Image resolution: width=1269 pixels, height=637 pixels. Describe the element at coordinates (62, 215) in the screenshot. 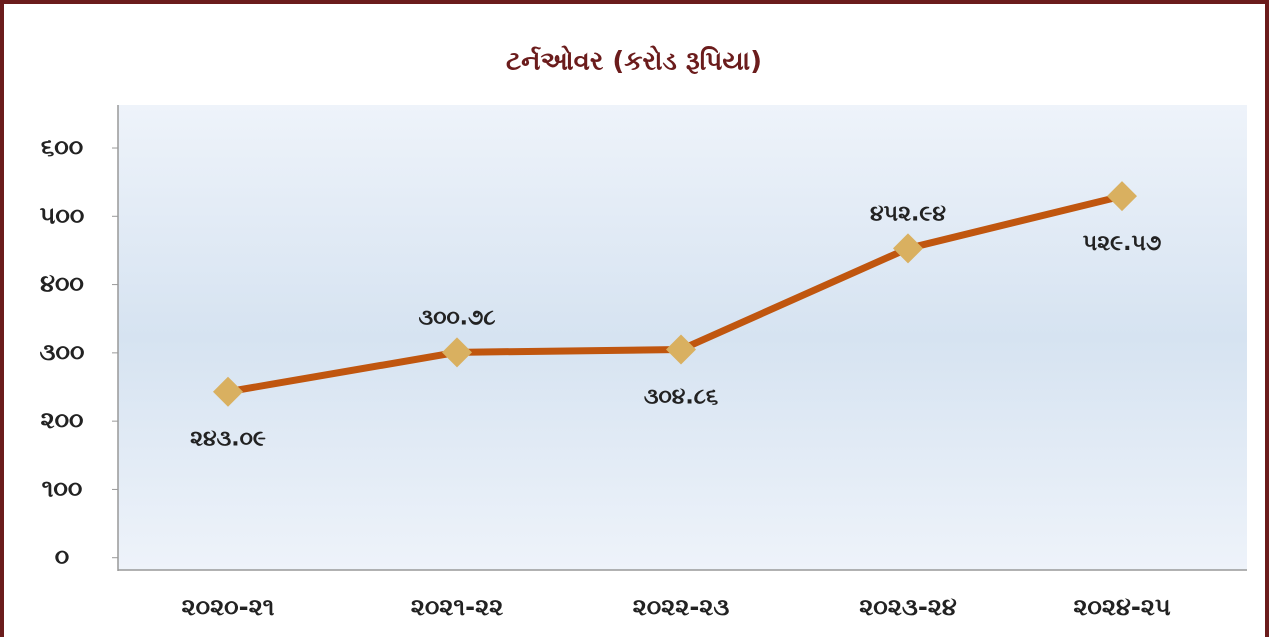

I see `y-tick-label: ૫૦૦` at that location.